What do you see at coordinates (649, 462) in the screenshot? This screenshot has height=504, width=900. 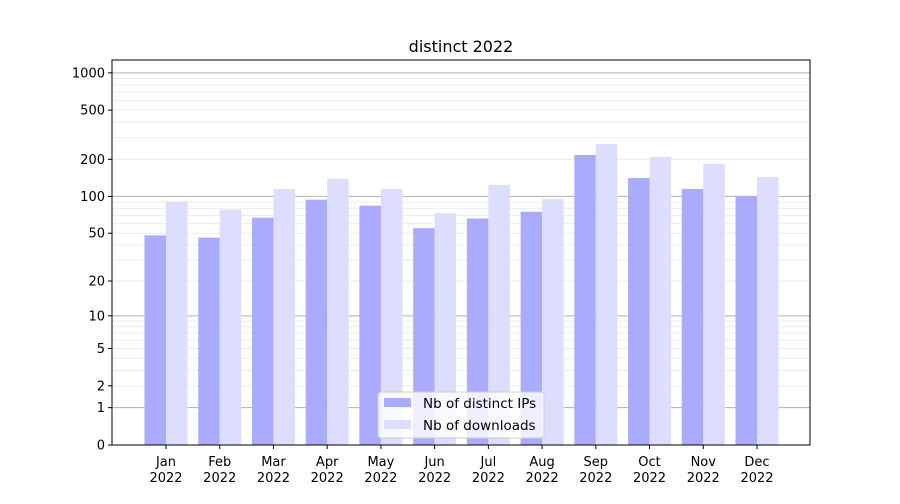 I see `x-tick-label: Oct` at bounding box center [649, 462].